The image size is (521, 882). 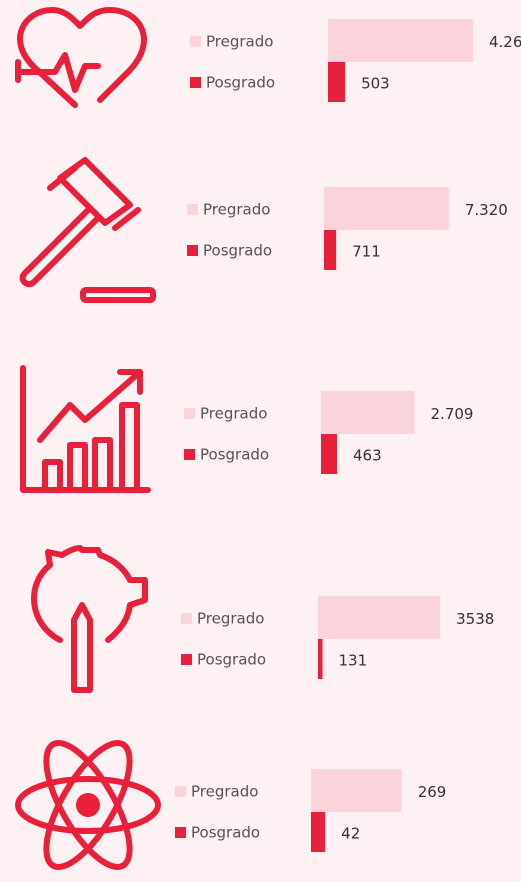 I want to click on value-label: 3538, so click(x=475, y=619).